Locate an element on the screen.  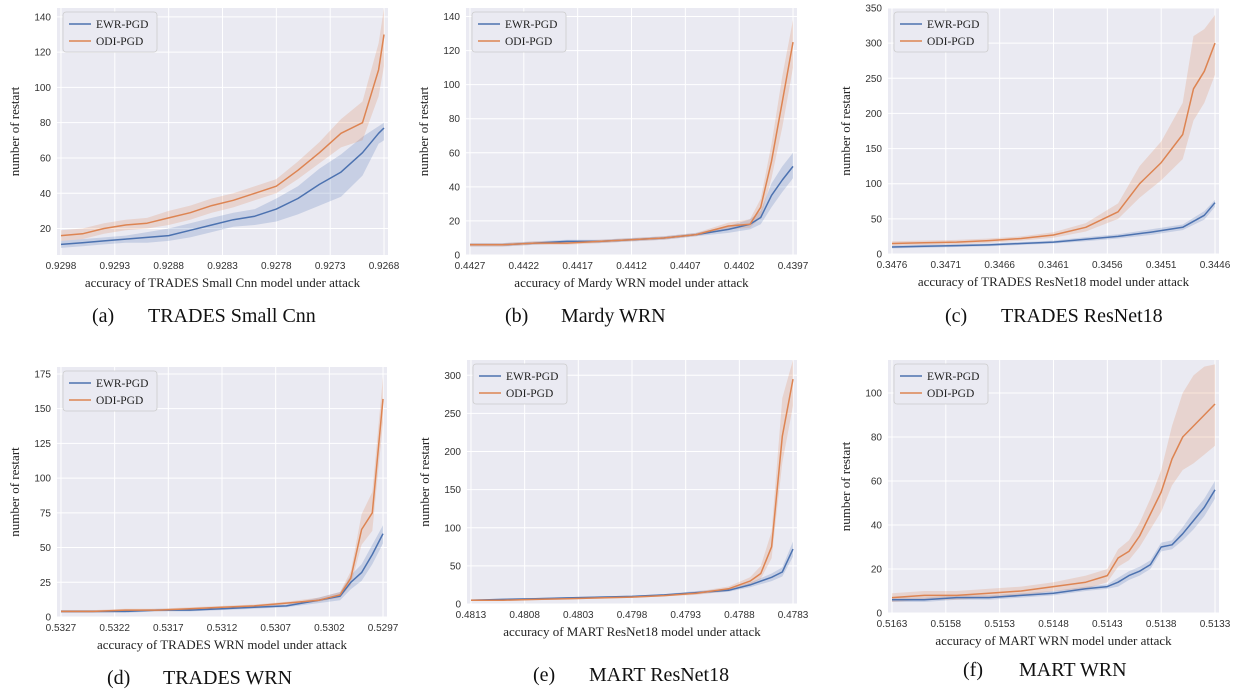
series-band-odi-pgd is located at coordinates (1053, 130).